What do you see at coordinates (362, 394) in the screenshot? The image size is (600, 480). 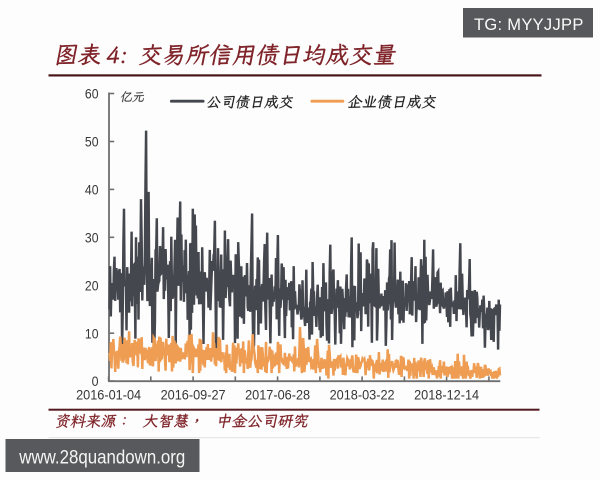 I see `svg-text: 2018-03-22` at bounding box center [362, 394].